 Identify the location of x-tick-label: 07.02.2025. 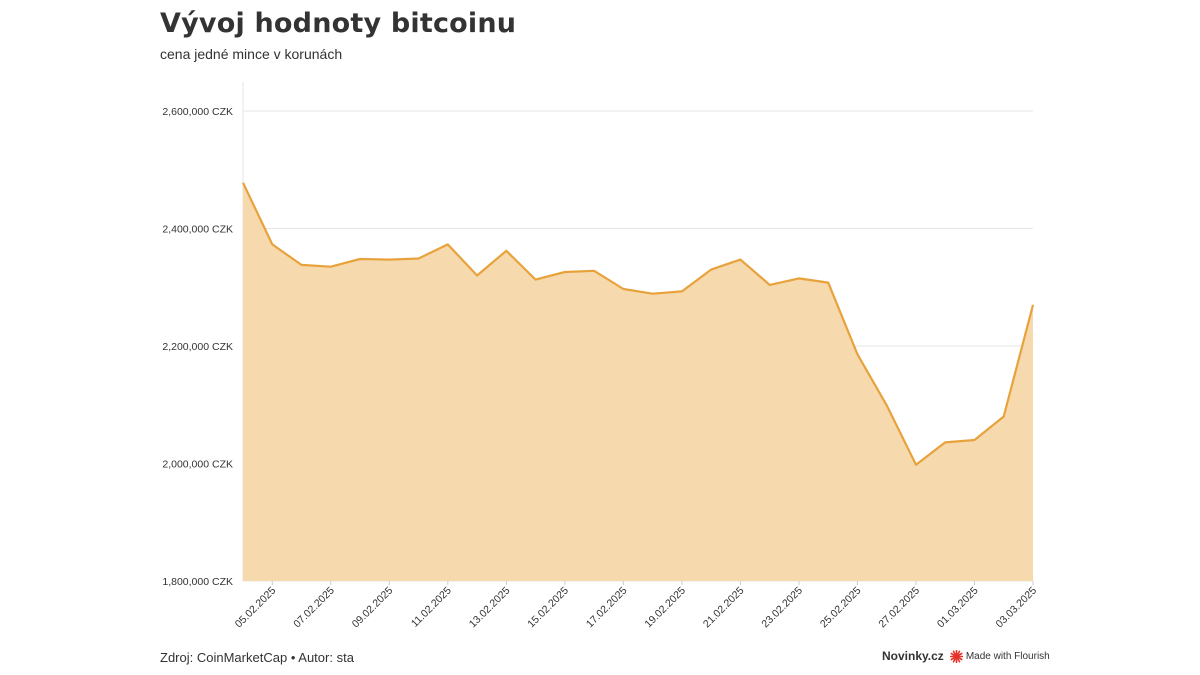
(314, 608).